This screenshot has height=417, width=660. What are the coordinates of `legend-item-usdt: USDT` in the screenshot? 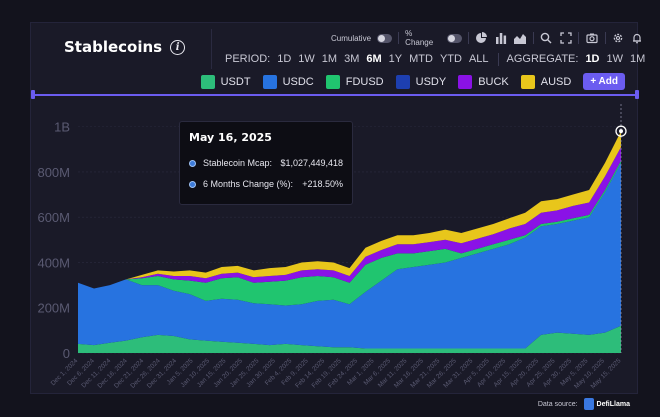 It's located at (225, 81).